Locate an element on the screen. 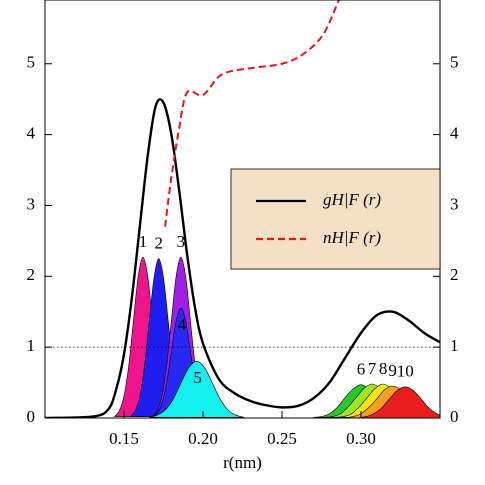  y-tick-label: 5 is located at coordinates (31, 62).